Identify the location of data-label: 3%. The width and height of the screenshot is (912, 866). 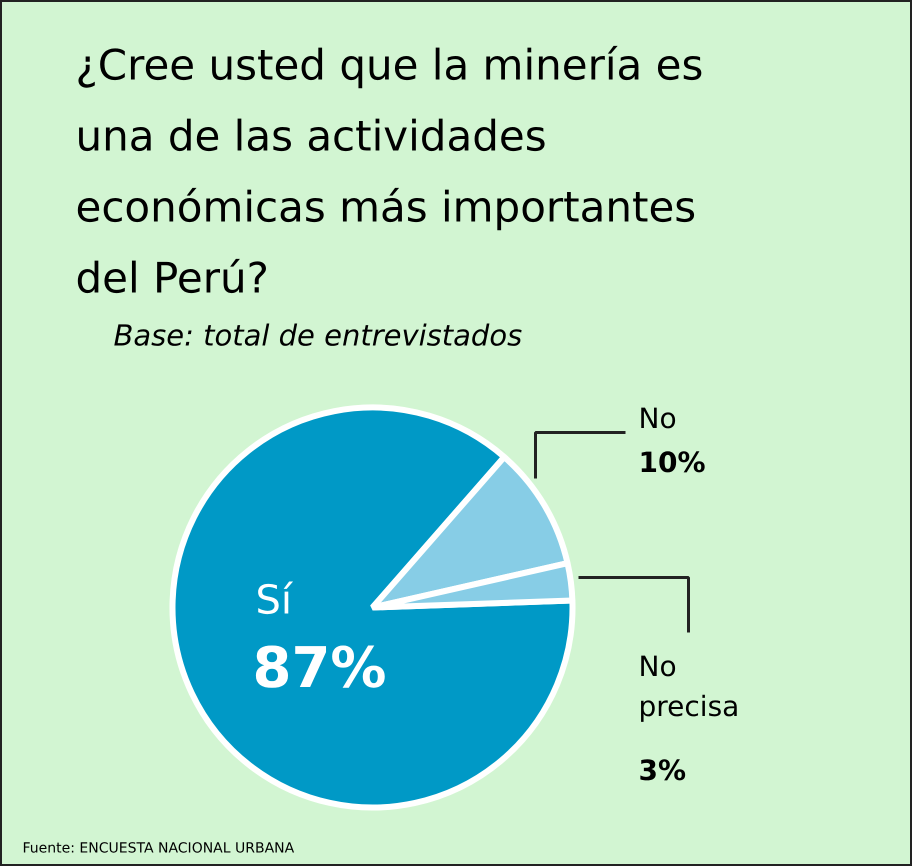
(662, 770).